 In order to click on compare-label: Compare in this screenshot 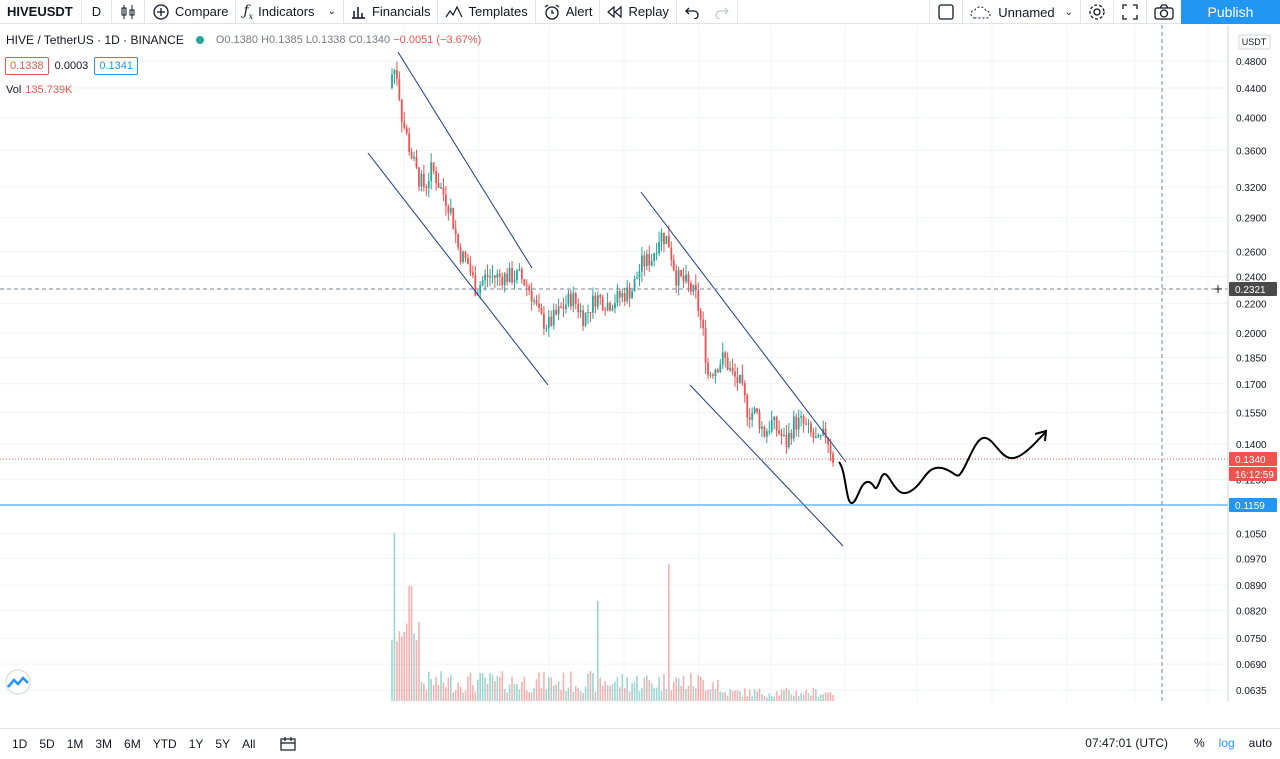, I will do `click(202, 11)`.